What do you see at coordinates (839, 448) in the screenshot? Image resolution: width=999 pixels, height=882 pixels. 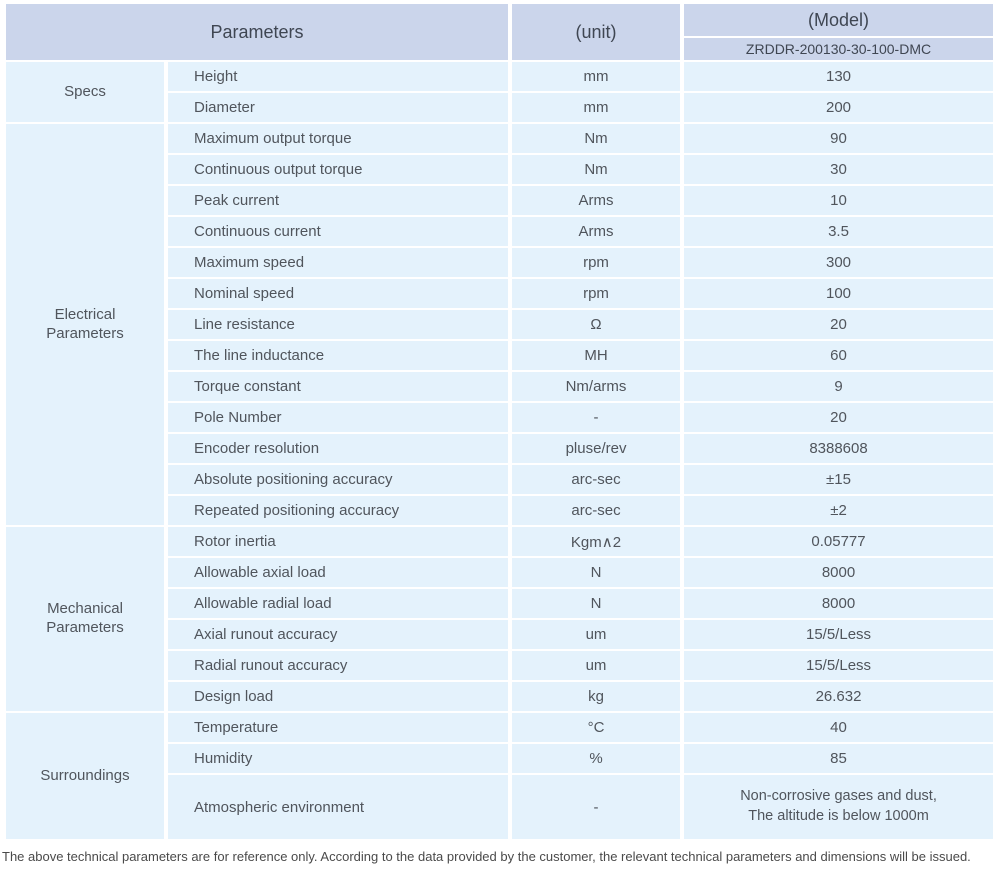 I see `value-cell: 8388608` at bounding box center [839, 448].